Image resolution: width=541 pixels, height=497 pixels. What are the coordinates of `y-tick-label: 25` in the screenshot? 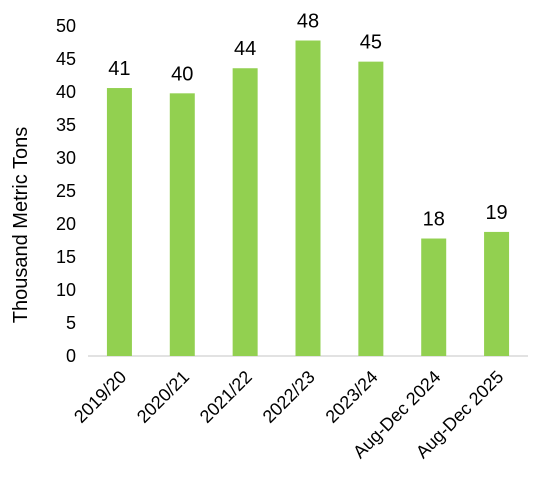 It's located at (66, 191).